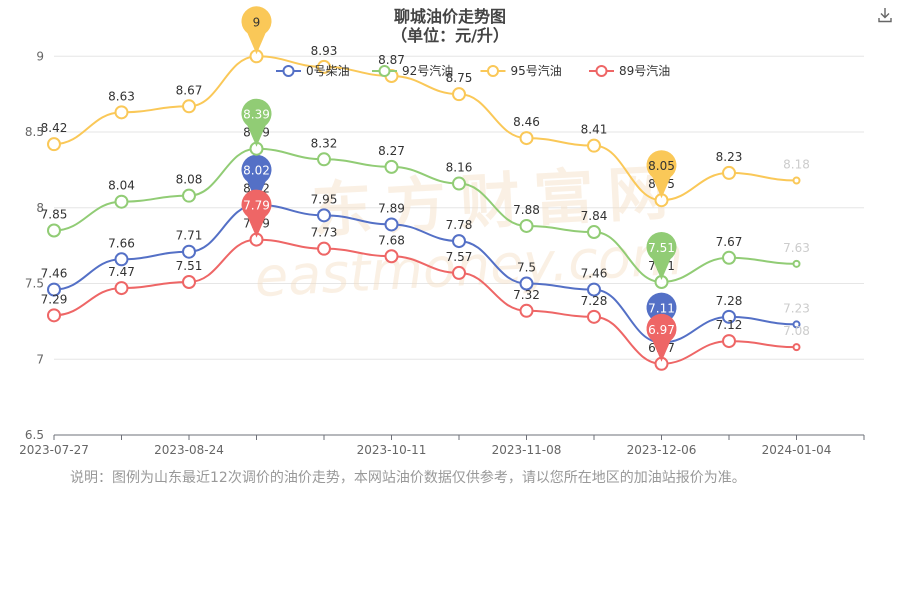 The width and height of the screenshot is (900, 600). Describe the element at coordinates (54, 215) in the screenshot. I see `data-label: 7.85` at that location.